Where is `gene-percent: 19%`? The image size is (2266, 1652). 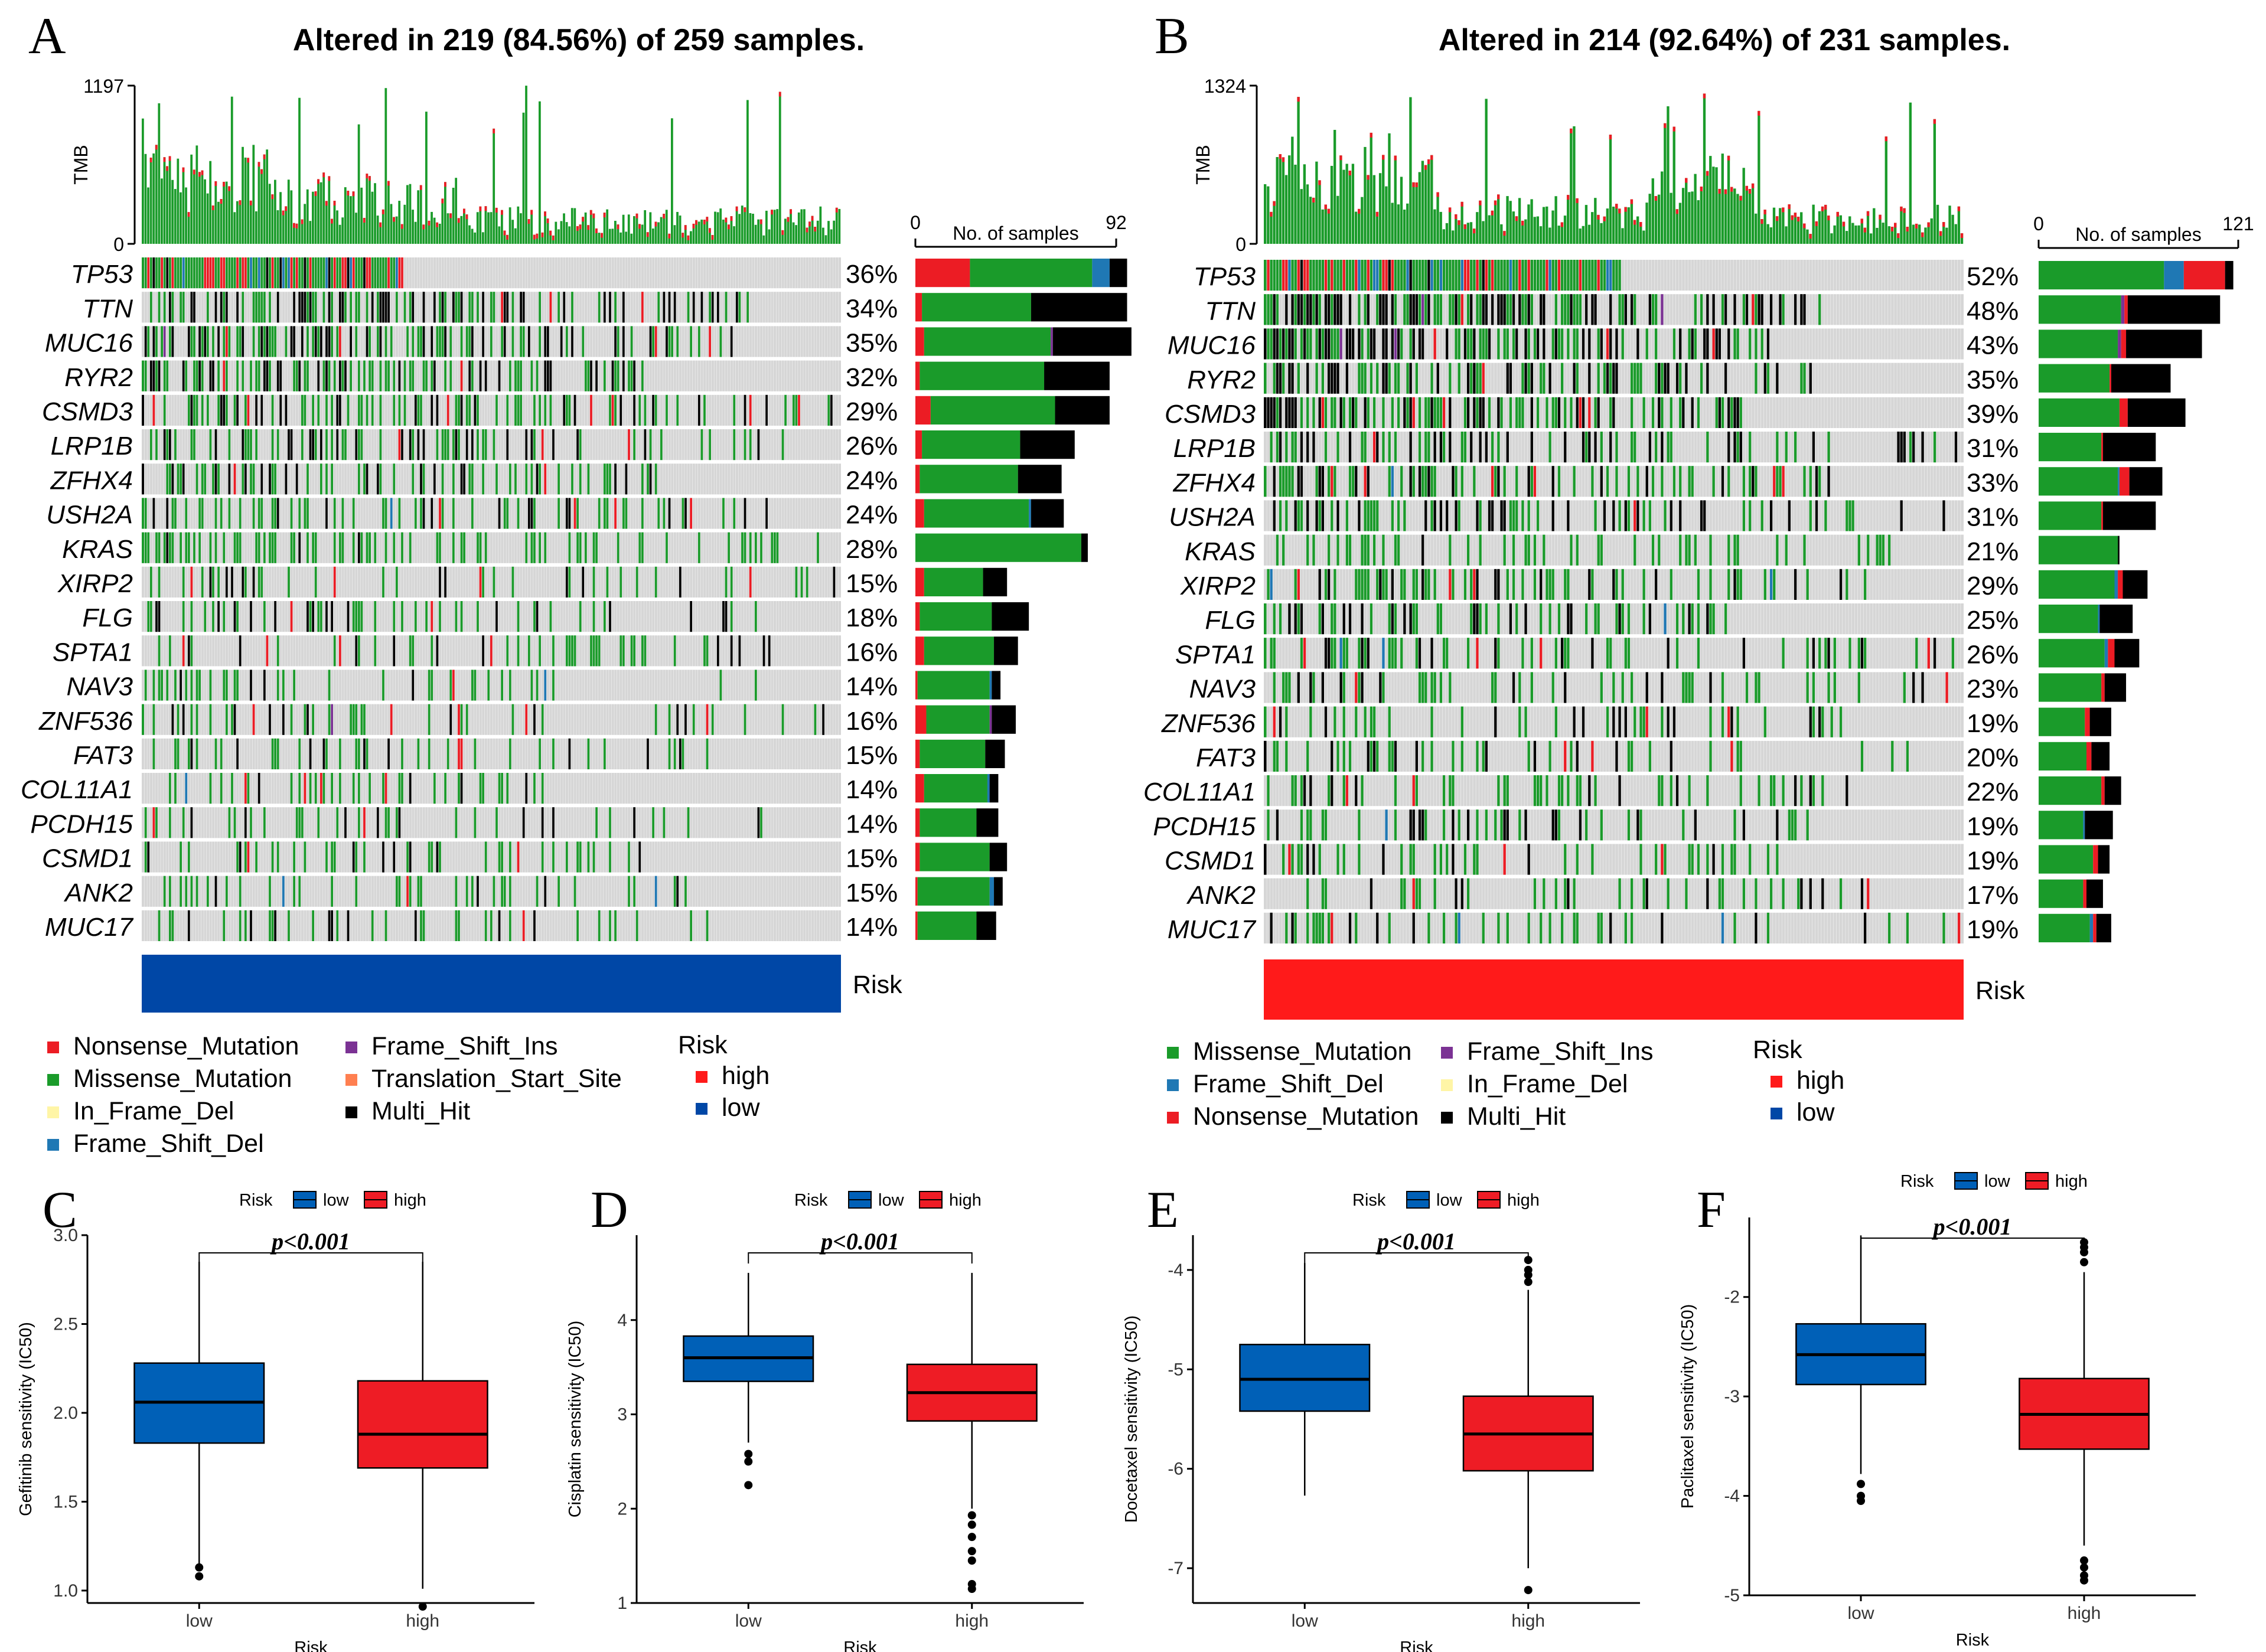 gene-percent: 19% is located at coordinates (1993, 724).